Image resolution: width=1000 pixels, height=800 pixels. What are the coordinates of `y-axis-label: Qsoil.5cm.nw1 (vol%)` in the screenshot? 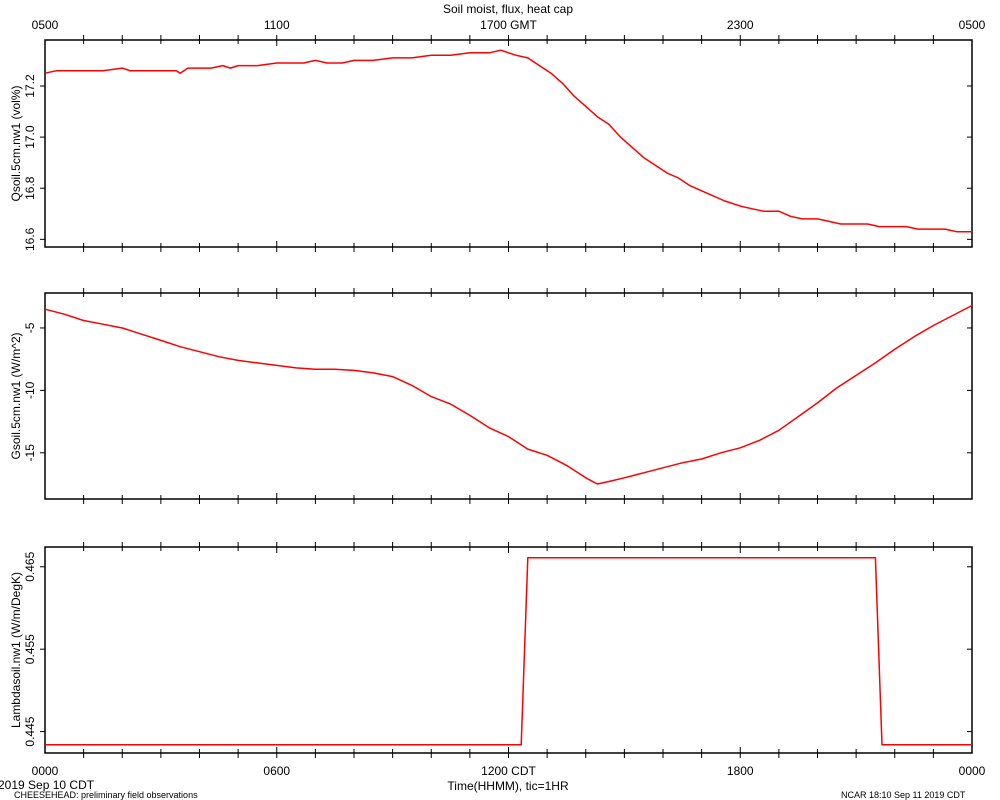 It's located at (16, 143).